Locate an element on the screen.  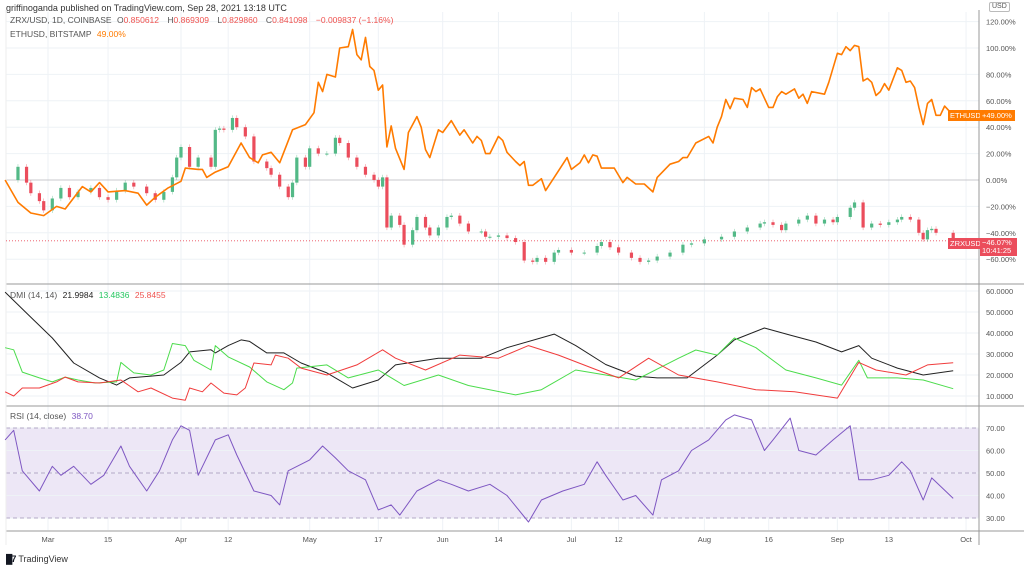
price-scale-label: −20.00% is located at coordinates (1001, 206).